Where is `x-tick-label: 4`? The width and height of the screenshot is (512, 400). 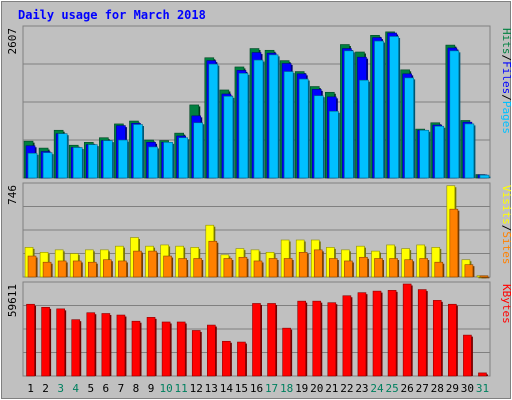
x-tick-label: 4 is located at coordinates (75, 388).